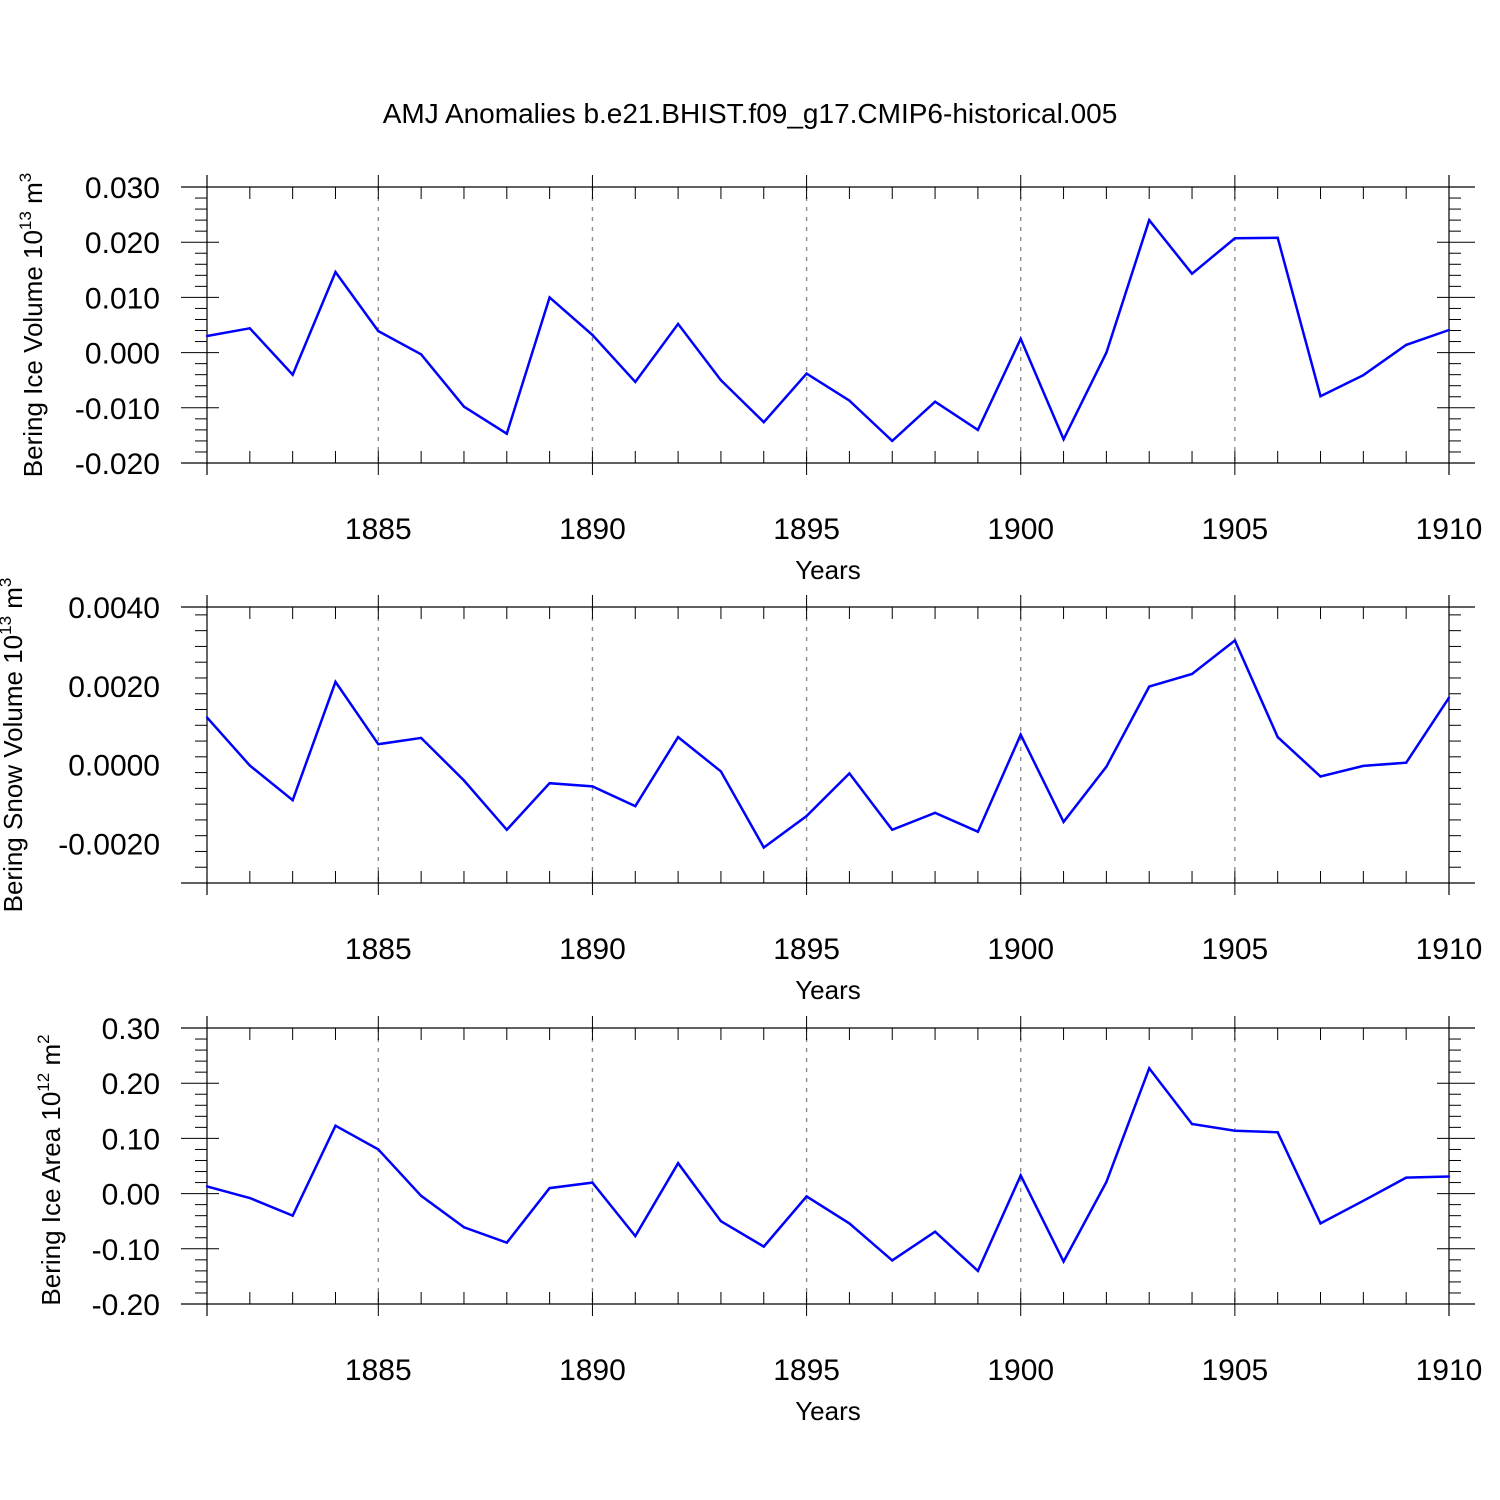 The height and width of the screenshot is (1500, 1500). Describe the element at coordinates (14, 745) in the screenshot. I see `y-axis-label: Bering Snow Volume 1013 m3` at that location.